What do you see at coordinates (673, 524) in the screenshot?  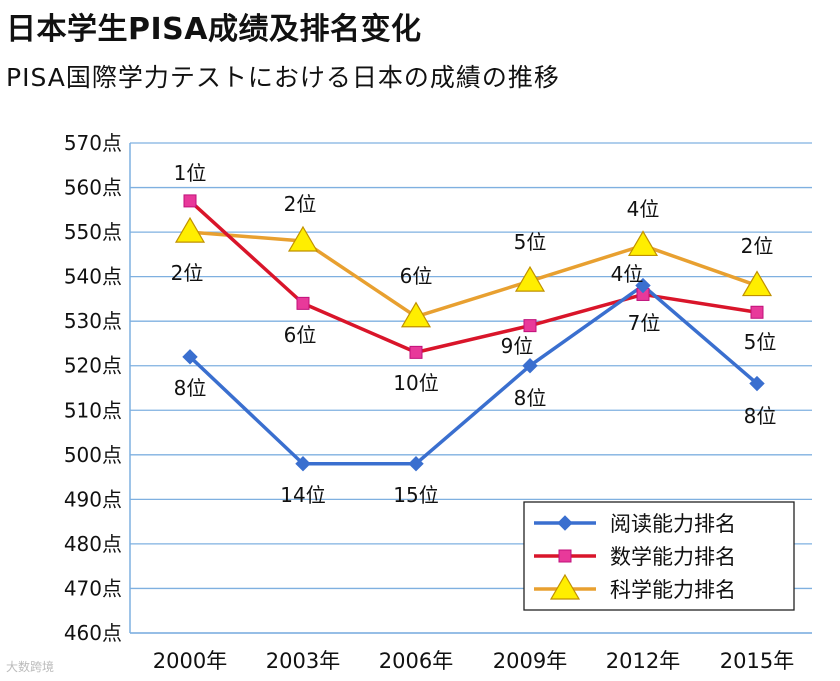 I see `legend-label: 阅读能力排名` at bounding box center [673, 524].